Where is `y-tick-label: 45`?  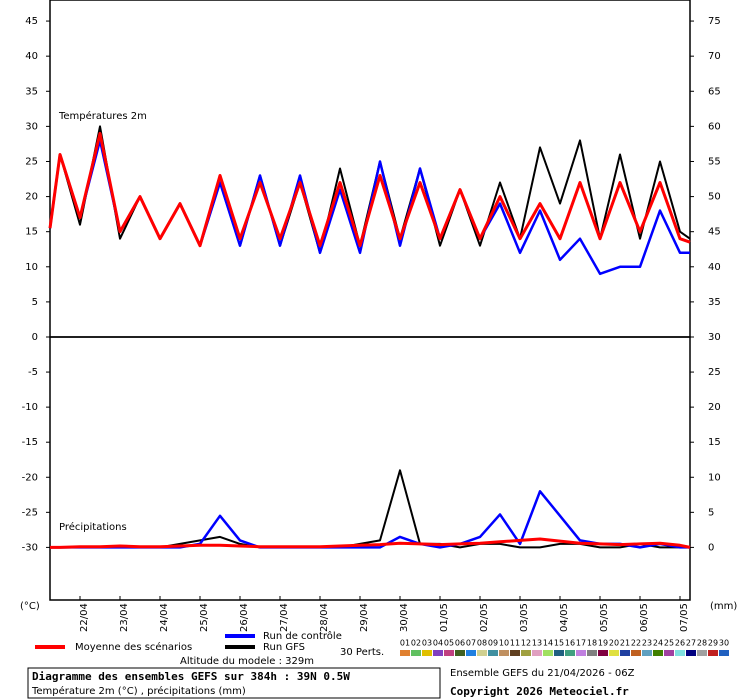 y-tick-label: 45 is located at coordinates (31, 21).